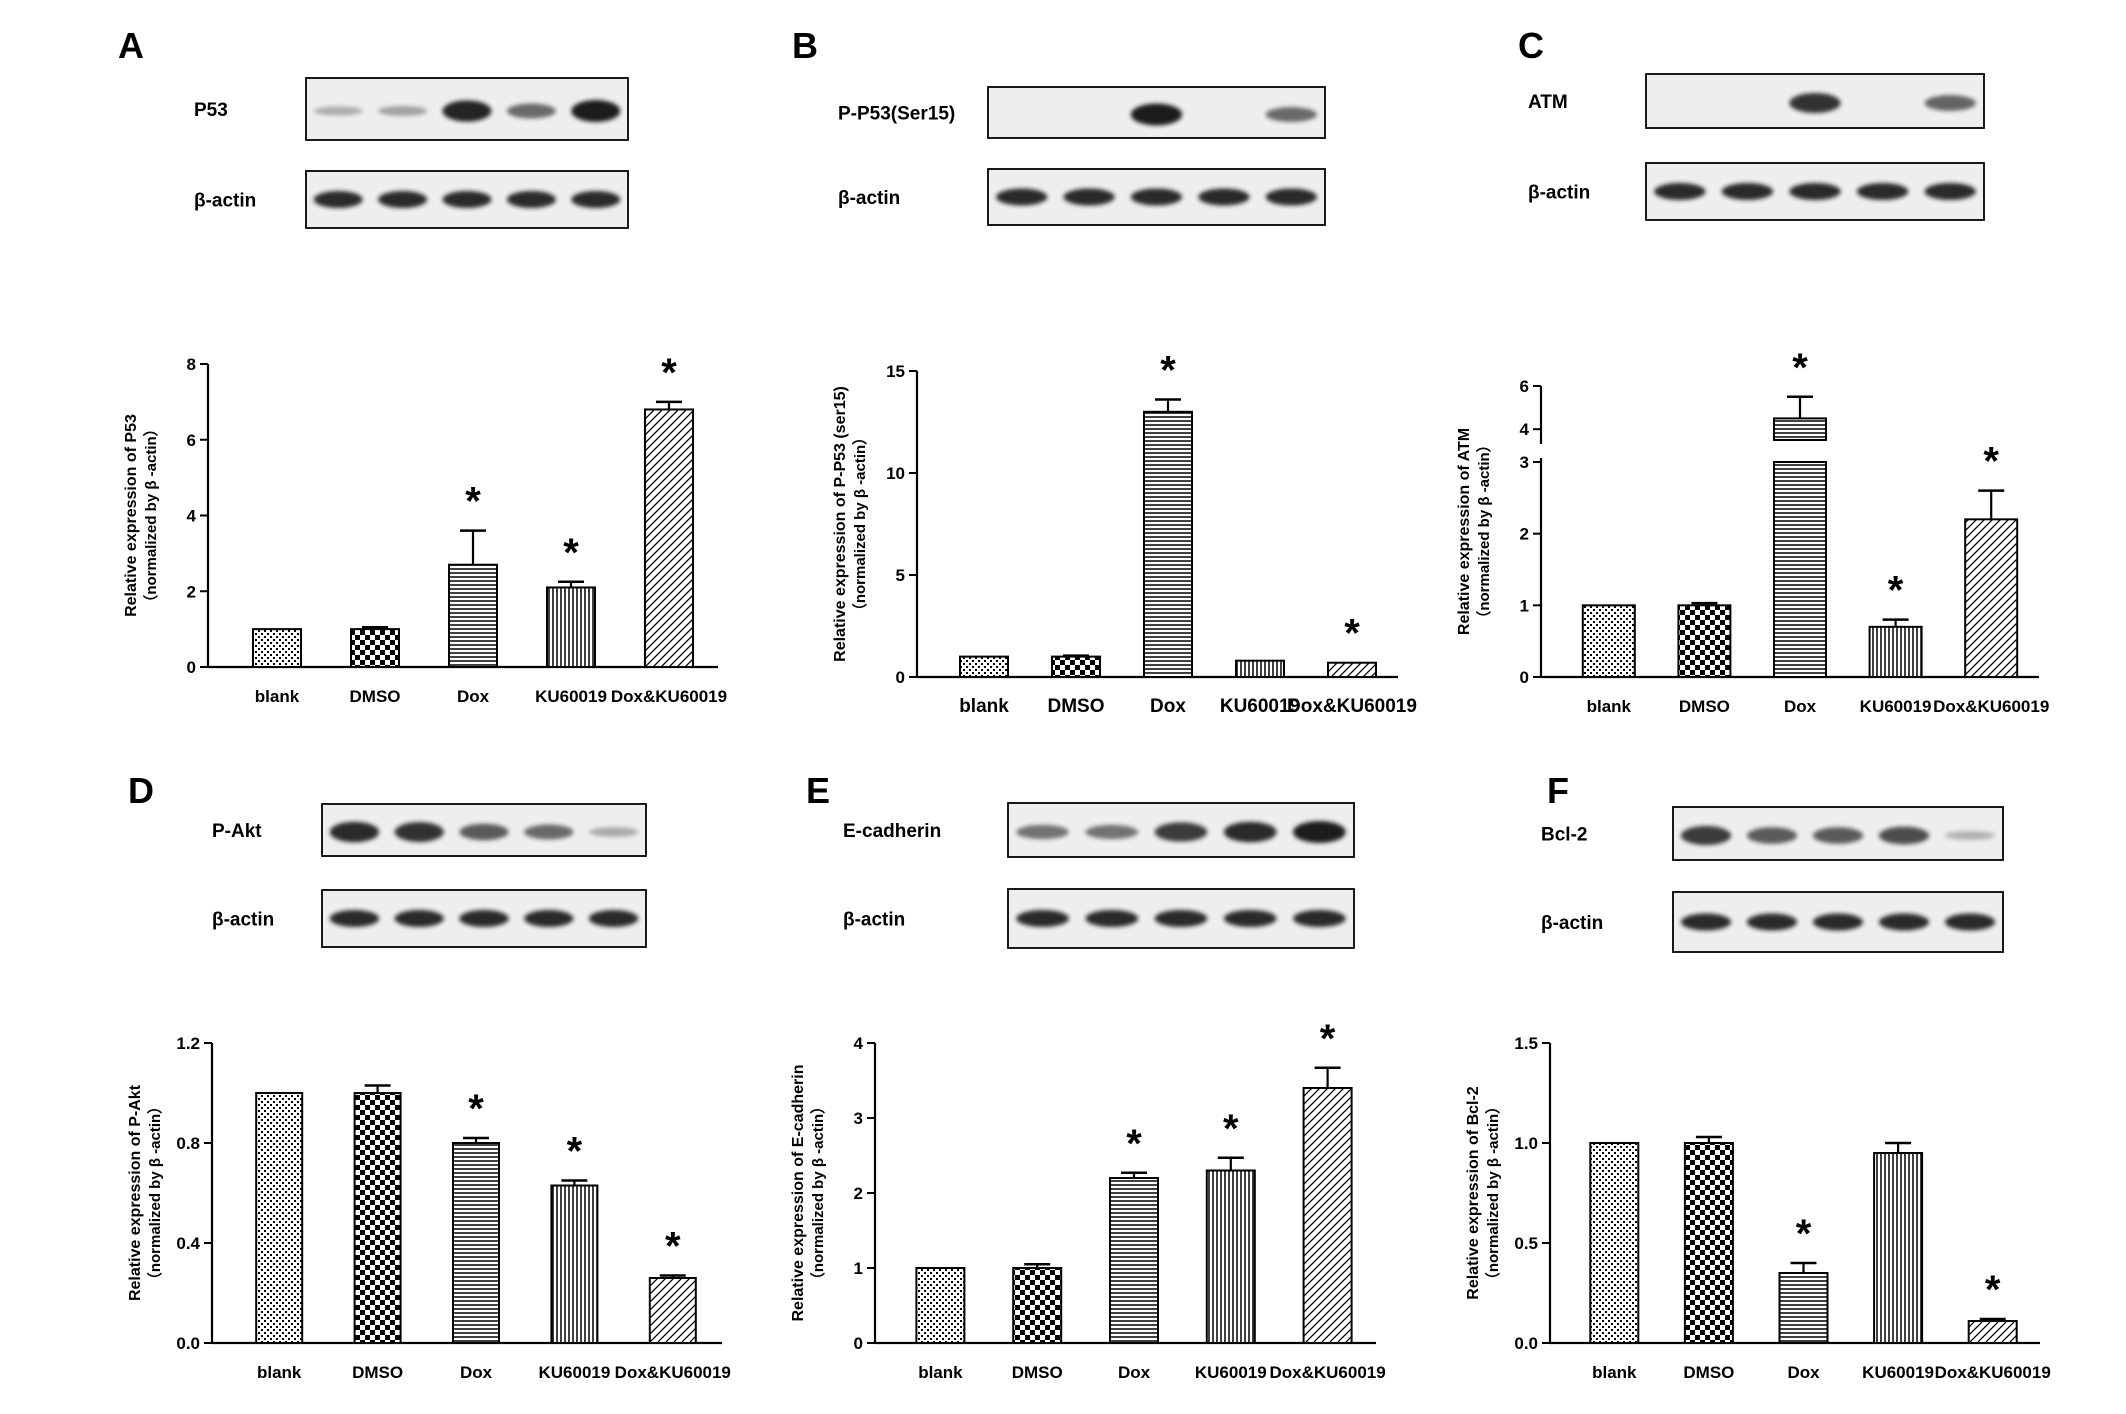 The image size is (2126, 1414). What do you see at coordinates (1082, 112) in the screenshot?
I see `blot-target-strip: P-P53(Ser15)` at bounding box center [1082, 112].